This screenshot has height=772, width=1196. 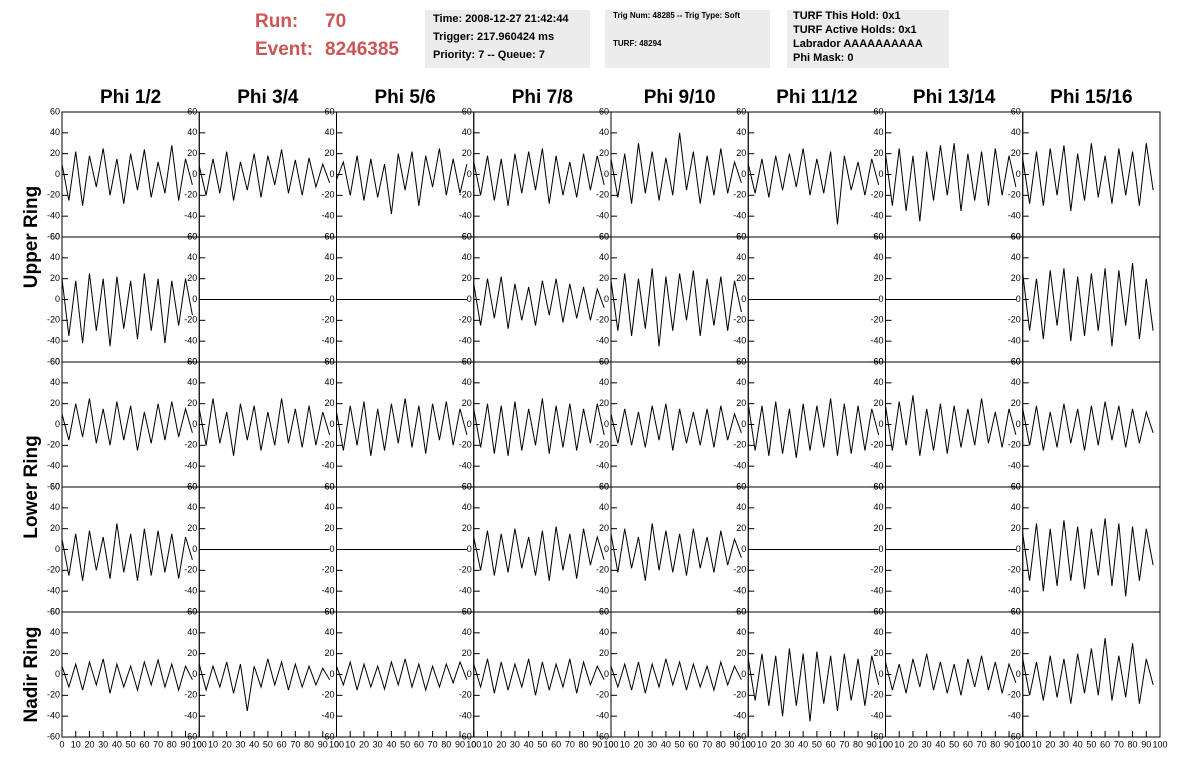 What do you see at coordinates (446, 744) in the screenshot?
I see `x-tick-label: 80` at bounding box center [446, 744].